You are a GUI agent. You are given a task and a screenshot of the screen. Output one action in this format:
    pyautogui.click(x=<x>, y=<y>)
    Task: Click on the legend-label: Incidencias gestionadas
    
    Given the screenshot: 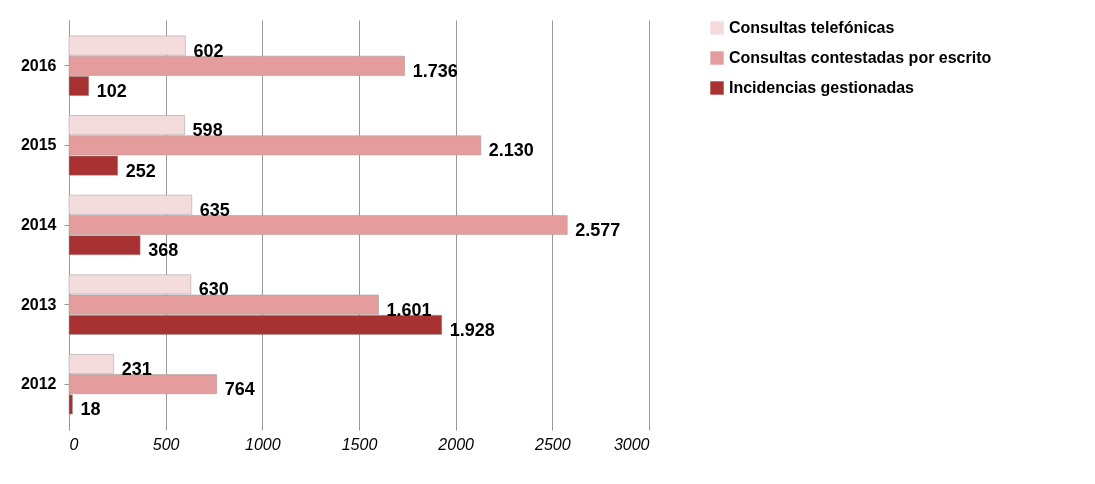 What is the action you would take?
    pyautogui.click(x=822, y=87)
    